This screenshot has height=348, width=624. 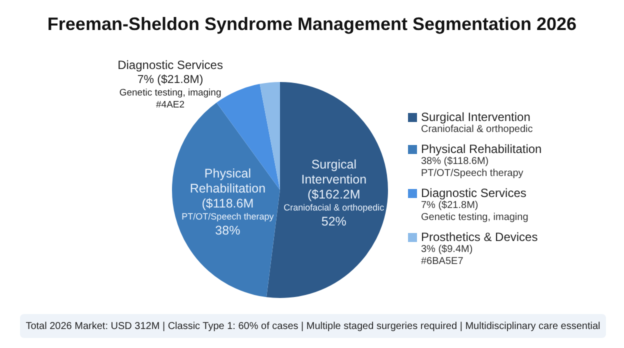 What do you see at coordinates (475, 212) in the screenshot?
I see `text: 7% ($21.8M) Genetic testing, imaging` at bounding box center [475, 212].